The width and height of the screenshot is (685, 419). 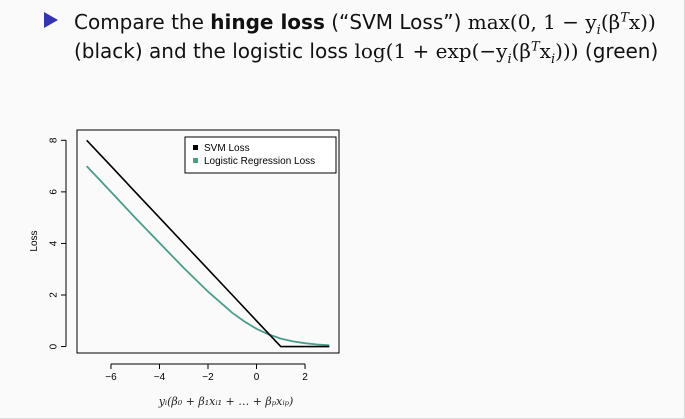 I want to click on hinge-formula: max(0, 1 − yi(βTx)), so click(x=561, y=23).